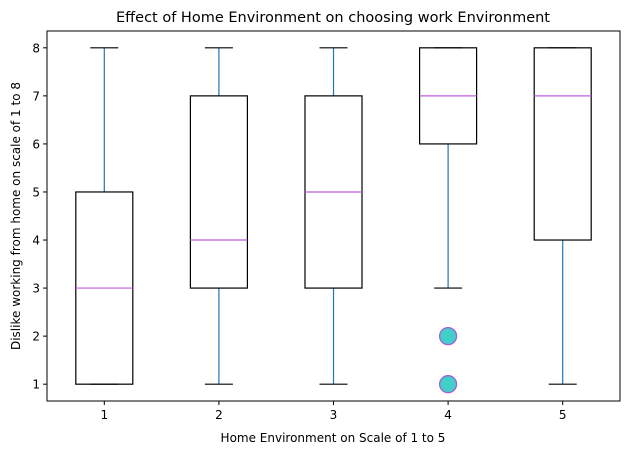 Image resolution: width=630 pixels, height=455 pixels. Describe the element at coordinates (563, 415) in the screenshot. I see `x-tick-label: 5` at that location.